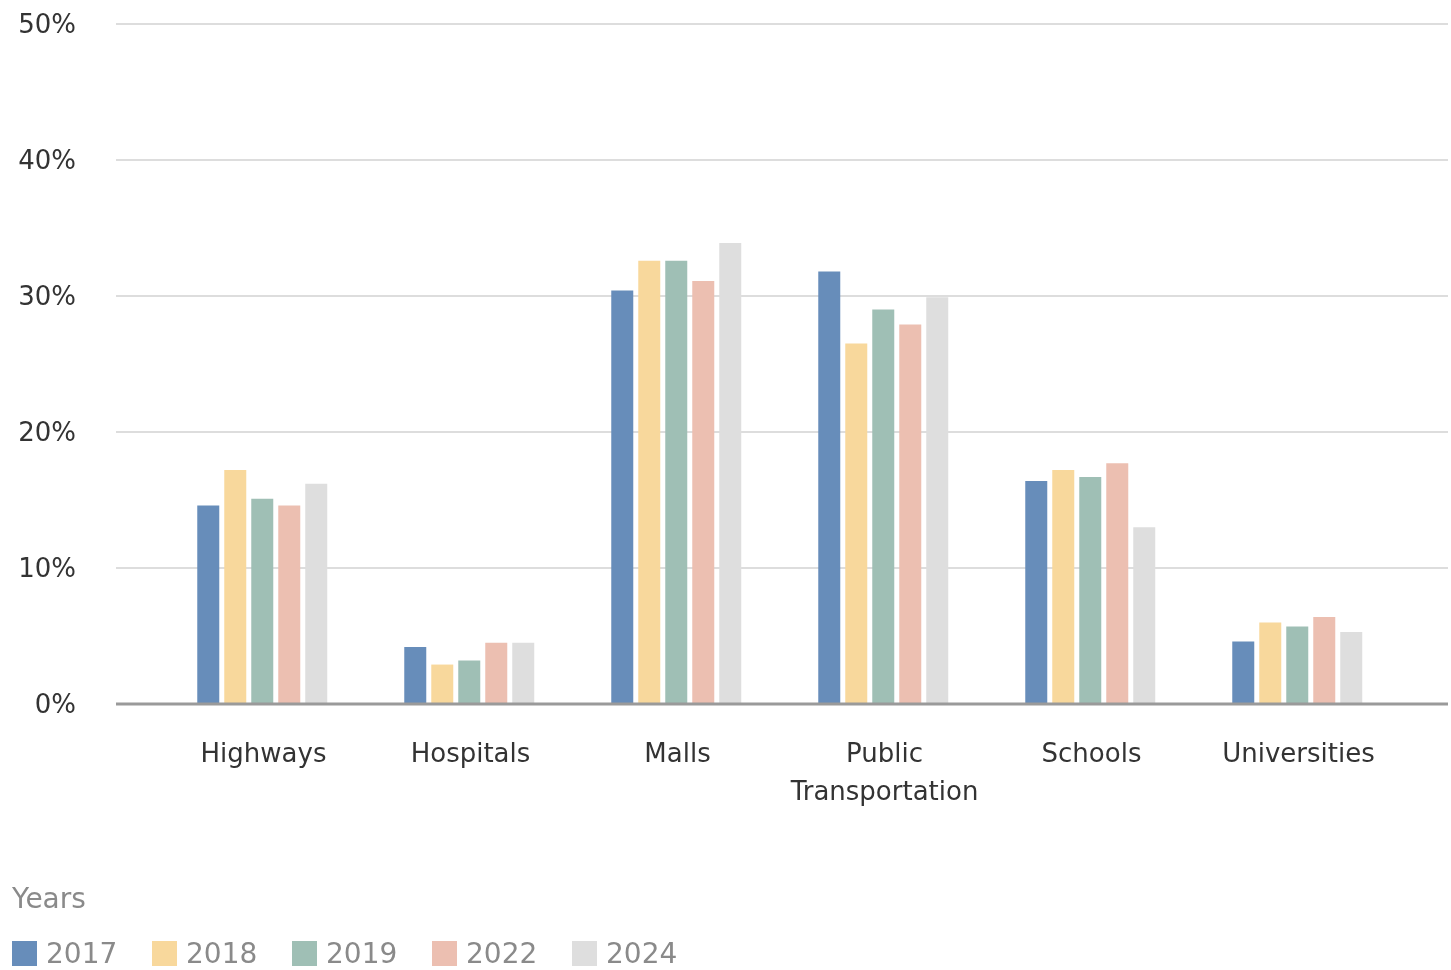 Image resolution: width=1451 pixels, height=970 pixels. What do you see at coordinates (502, 953) in the screenshot?
I see `legend-label: 2022` at bounding box center [502, 953].